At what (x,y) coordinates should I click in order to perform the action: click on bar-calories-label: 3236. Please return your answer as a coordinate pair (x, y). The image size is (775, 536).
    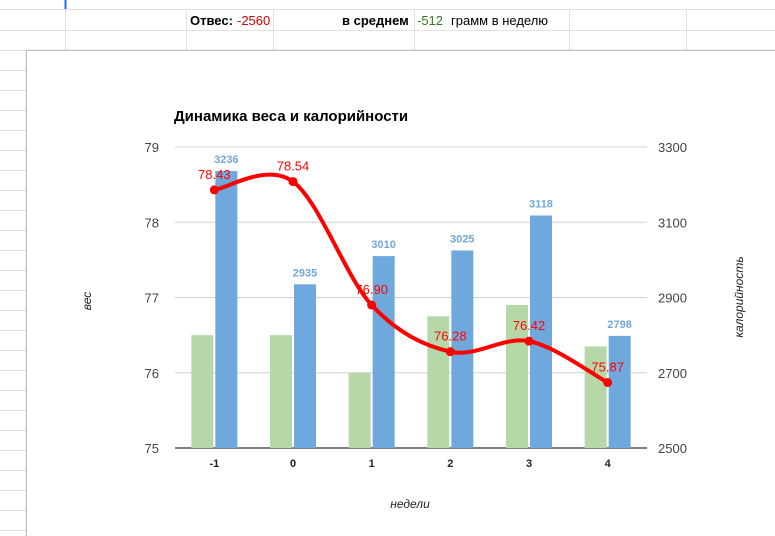
    Looking at the image, I should click on (226, 160).